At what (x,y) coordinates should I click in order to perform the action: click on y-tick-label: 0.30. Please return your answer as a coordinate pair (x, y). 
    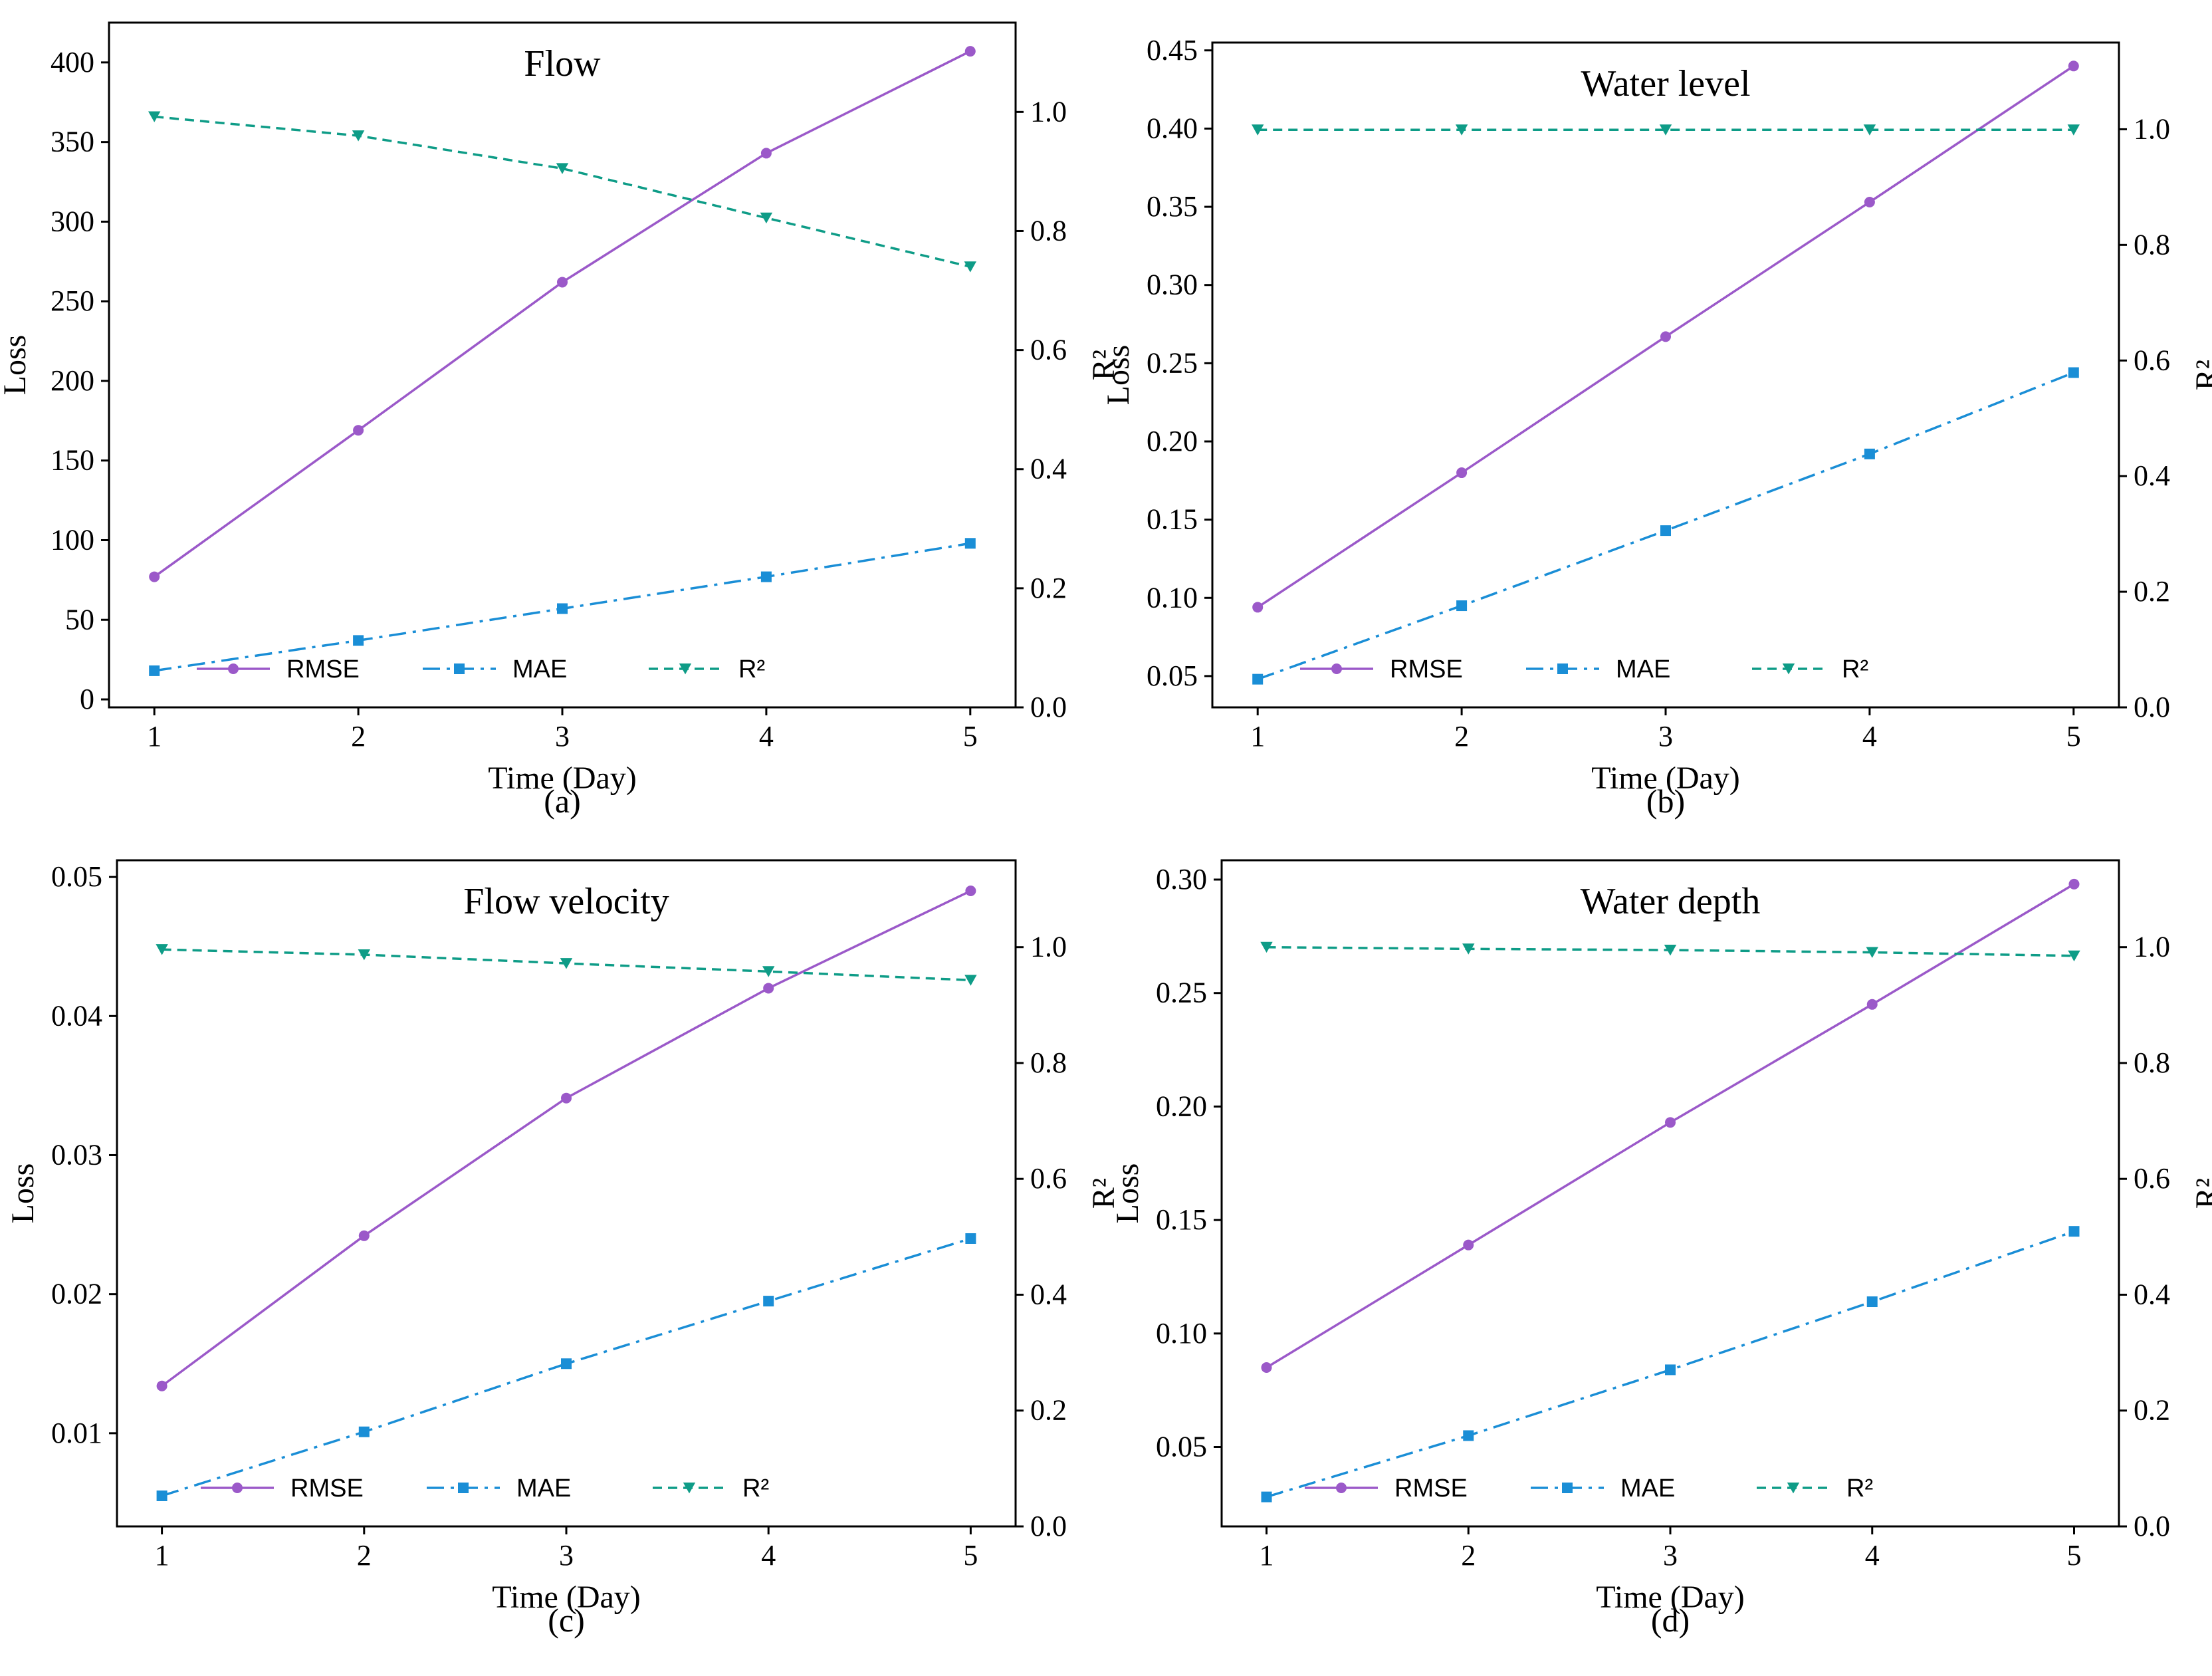
    Looking at the image, I should click on (1181, 879).